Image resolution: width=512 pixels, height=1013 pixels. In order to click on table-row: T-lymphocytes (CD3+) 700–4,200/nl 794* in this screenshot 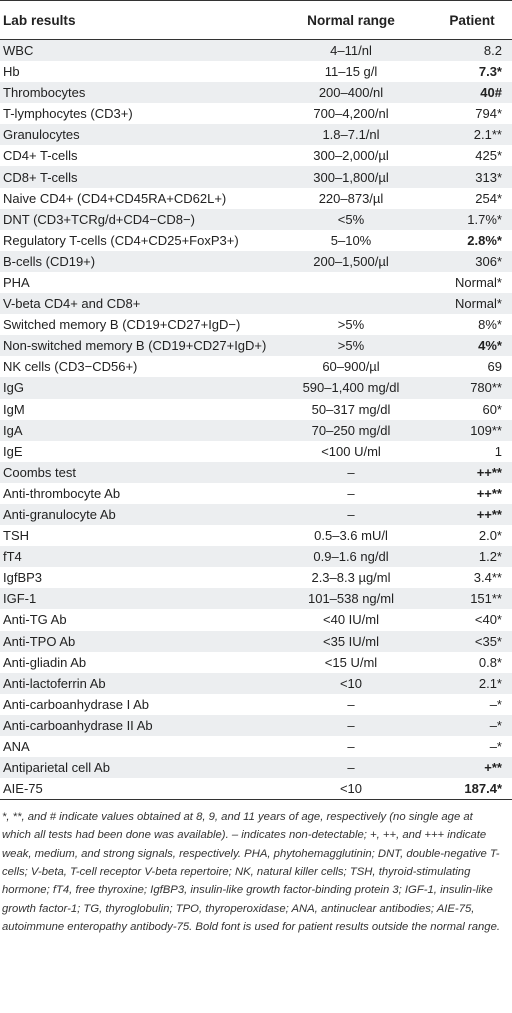, I will do `click(256, 114)`.